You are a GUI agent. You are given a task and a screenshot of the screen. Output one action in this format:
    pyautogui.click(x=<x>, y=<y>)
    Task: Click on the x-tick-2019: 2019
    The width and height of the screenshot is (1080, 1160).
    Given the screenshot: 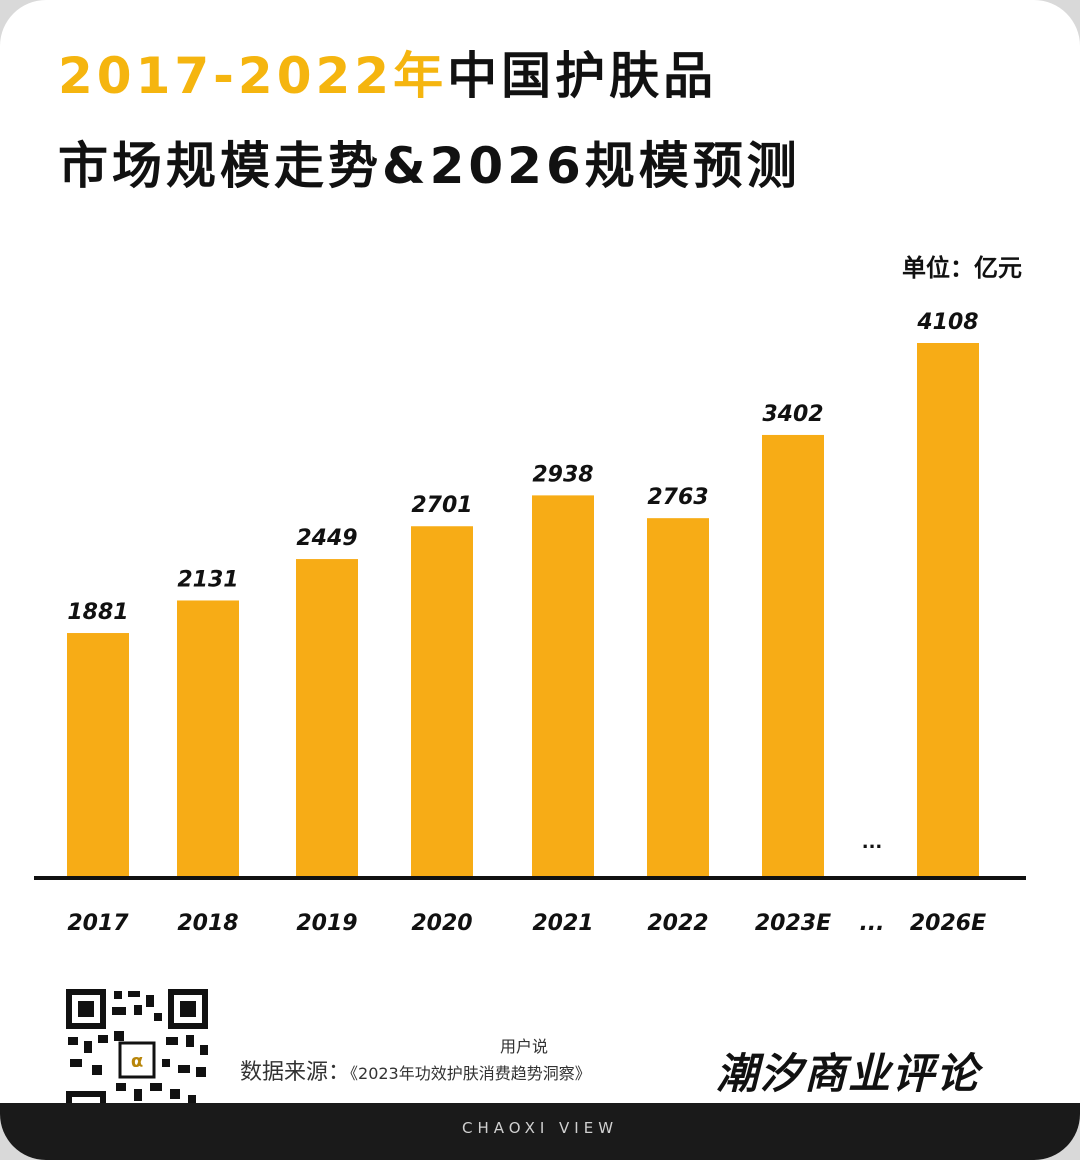 What is the action you would take?
    pyautogui.click(x=326, y=923)
    